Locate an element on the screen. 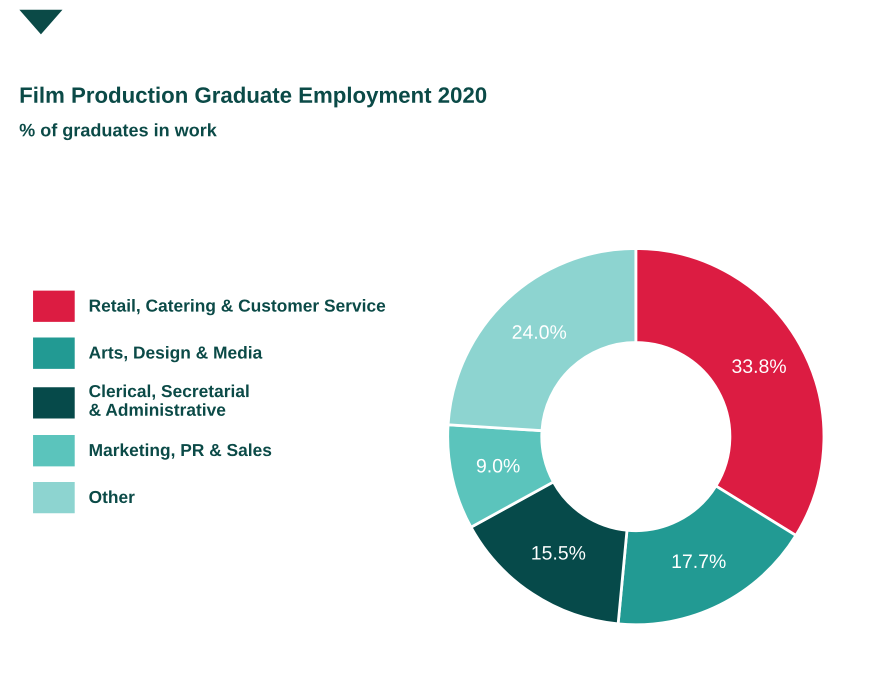 This screenshot has height=693, width=871. legend-label: Arts, Design & Media is located at coordinates (175, 354).